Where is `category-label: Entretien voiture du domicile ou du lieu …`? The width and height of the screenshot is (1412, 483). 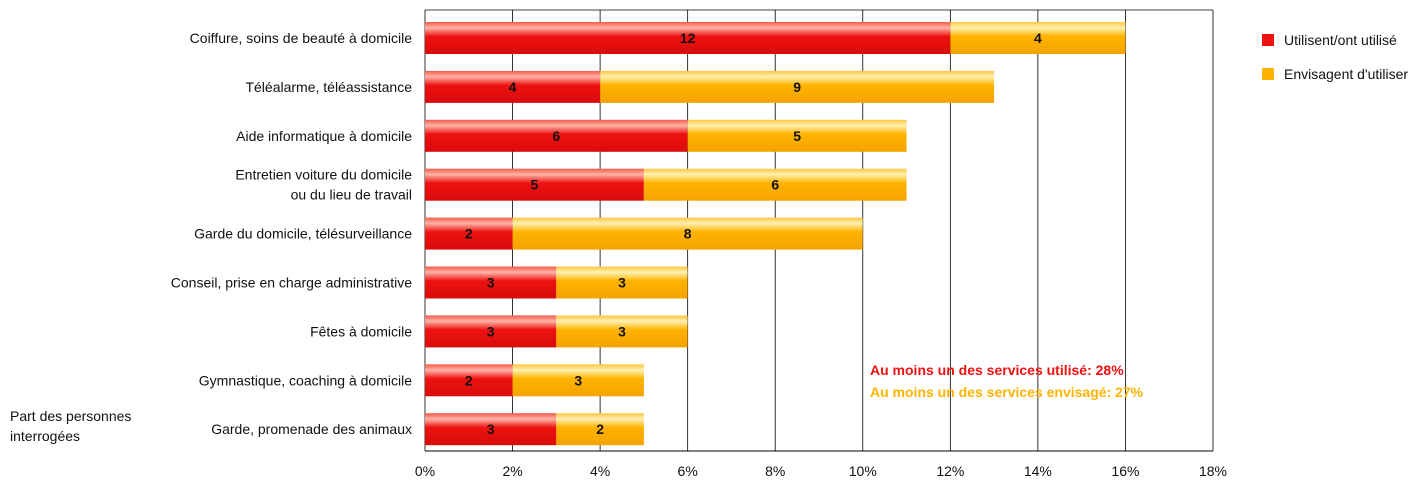
category-label: Entretien voiture du domicile ou du lieu … is located at coordinates (323, 185).